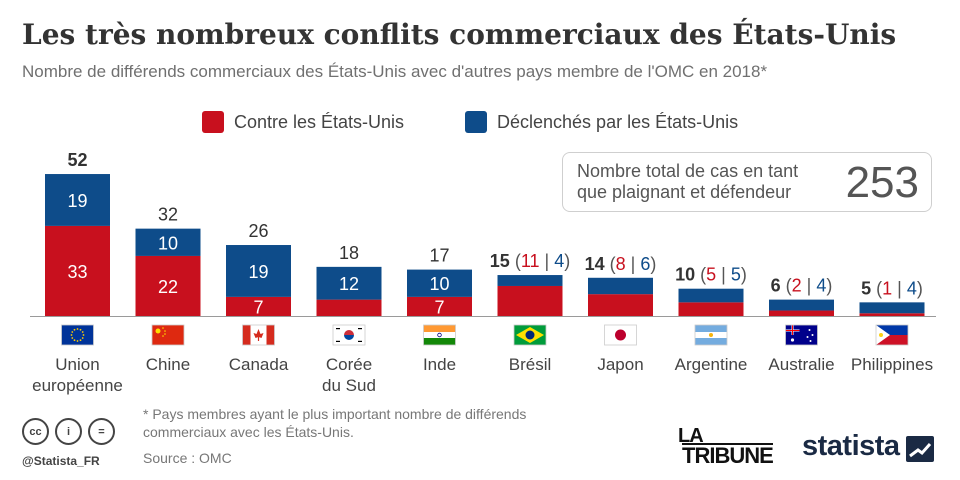 The image size is (960, 480). I want to click on statista-handle: @Statista_FR, so click(61, 461).